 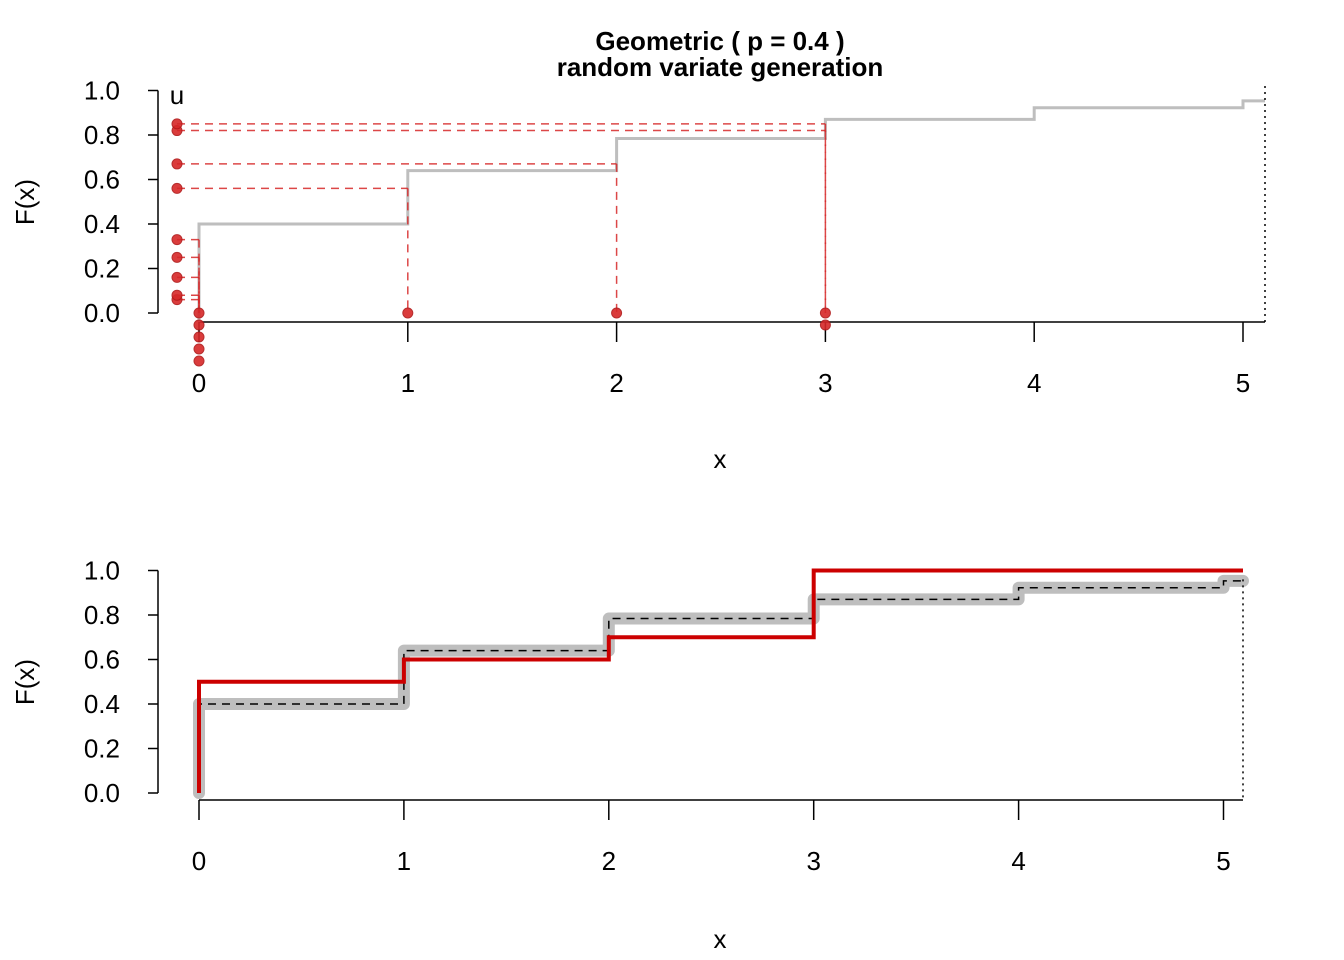 I want to click on chart-subtitle: random variate generation, so click(x=720, y=67).